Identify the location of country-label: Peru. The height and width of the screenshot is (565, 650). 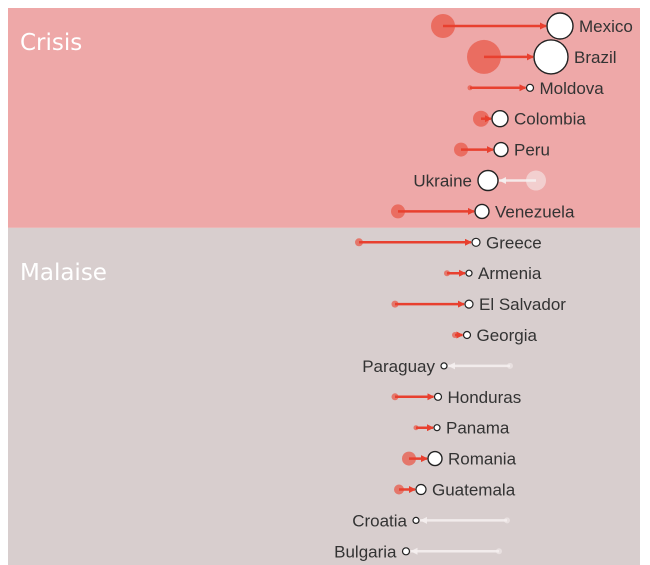
(532, 150).